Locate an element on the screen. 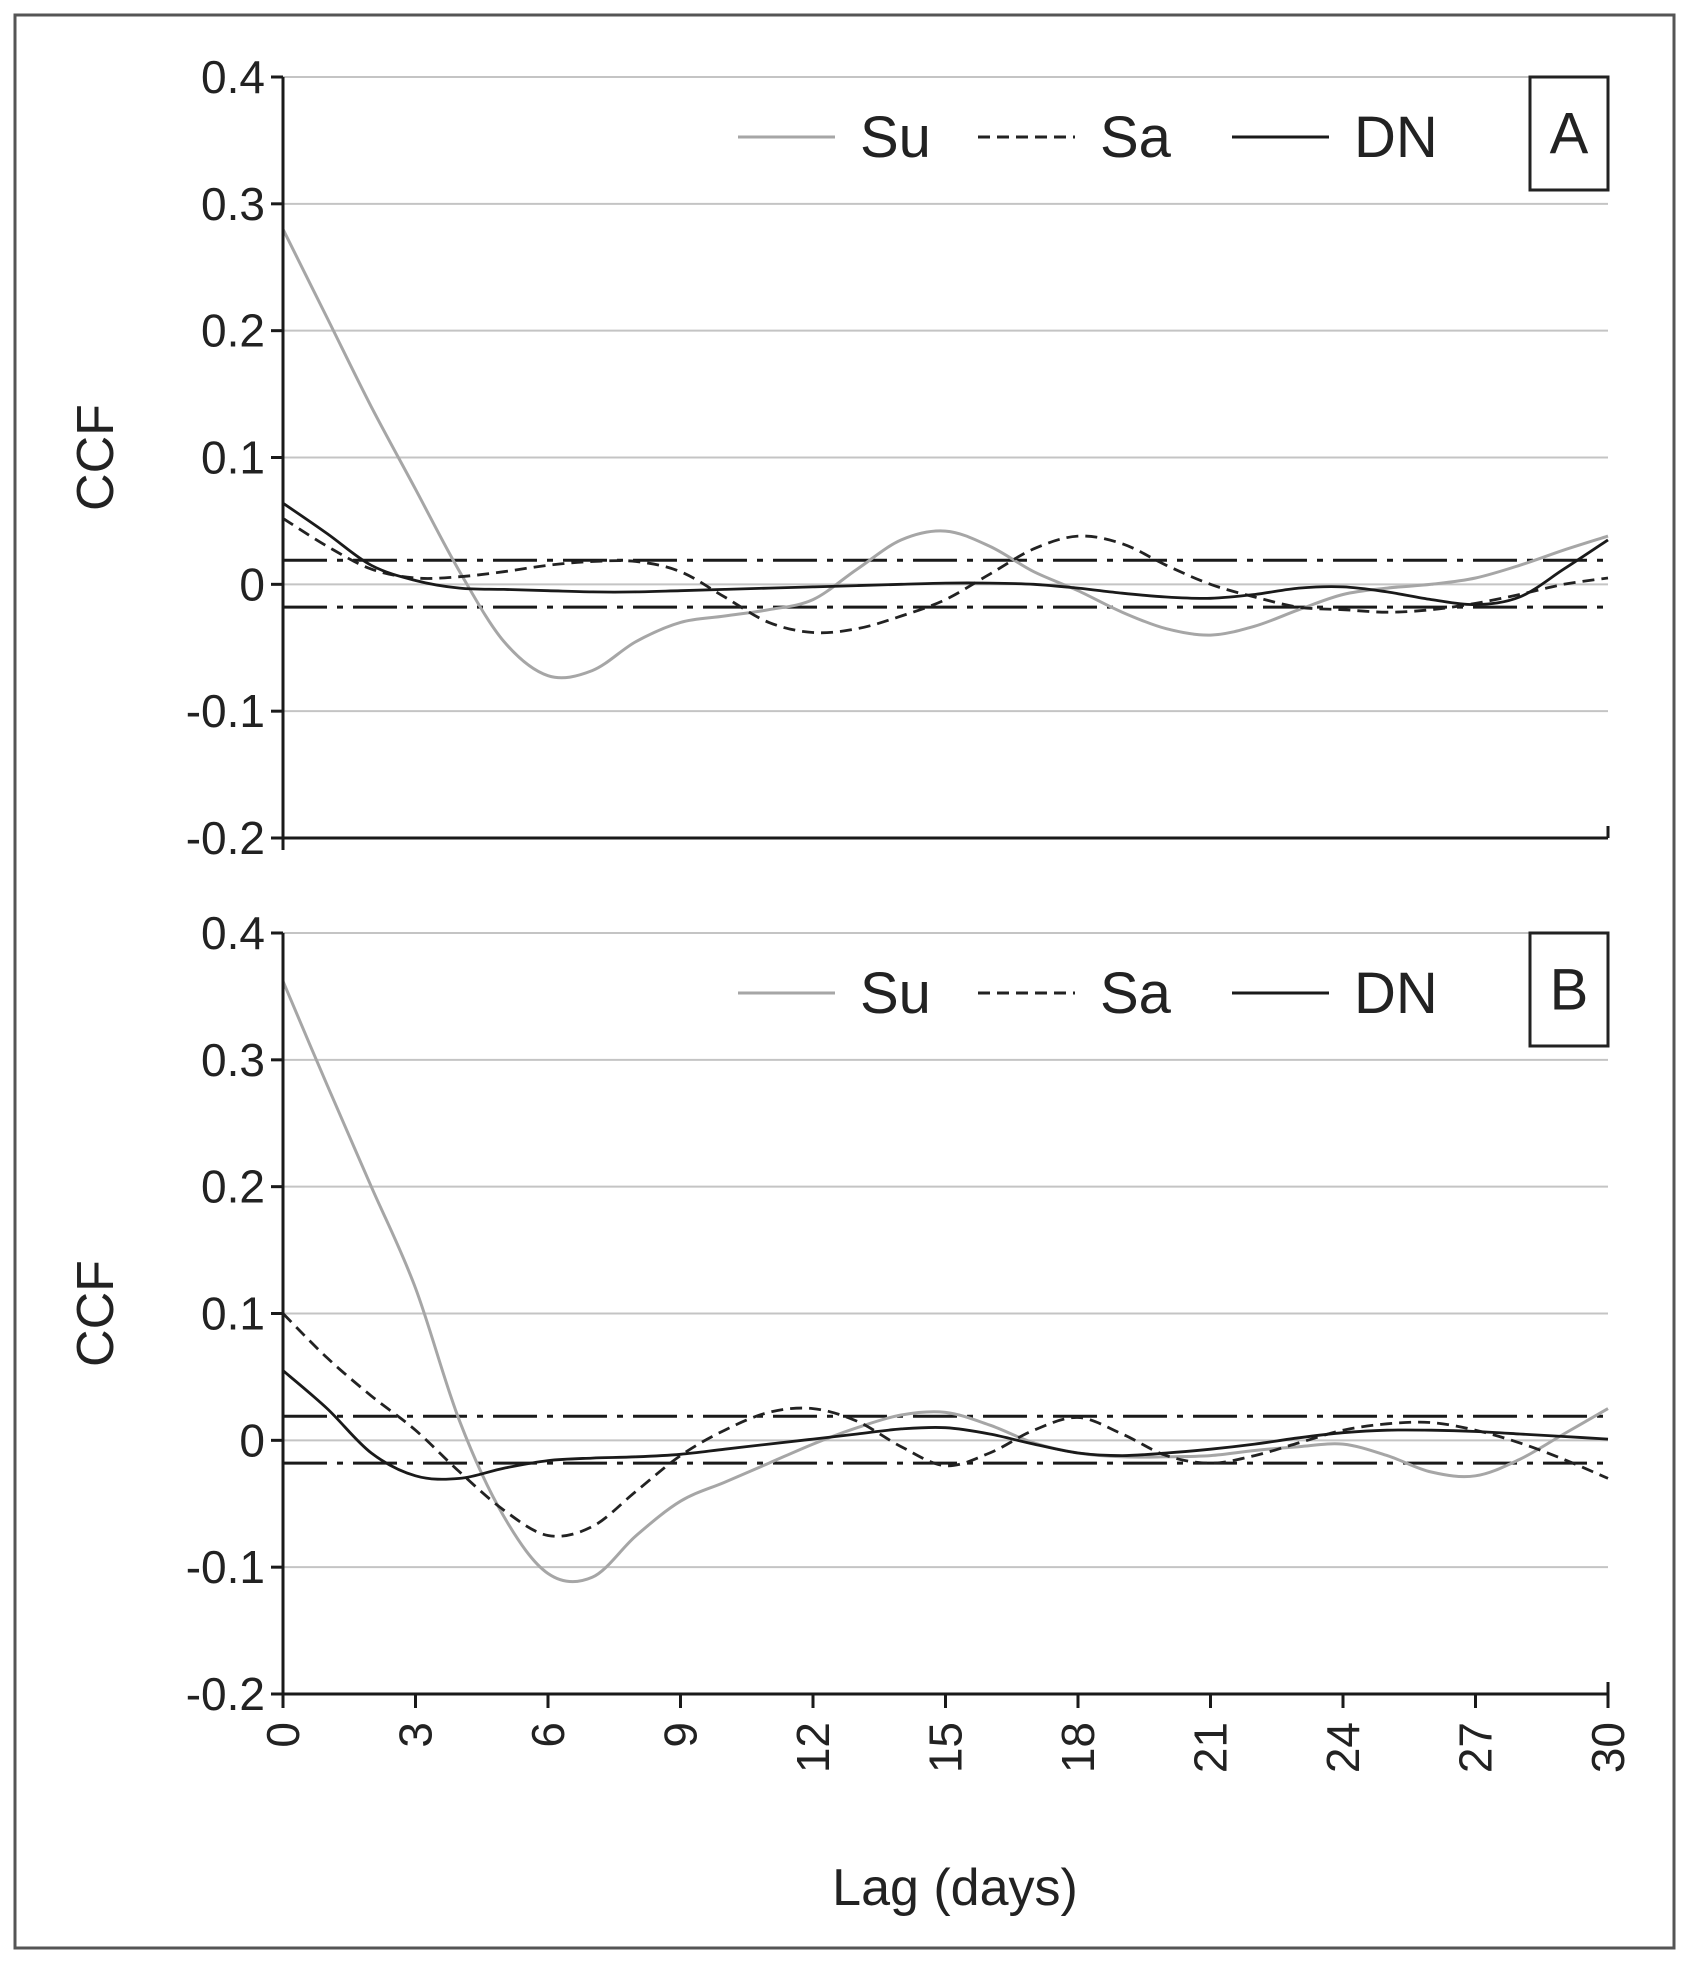  panel-a-y-tick-label: -0.1 is located at coordinates (225, 711).